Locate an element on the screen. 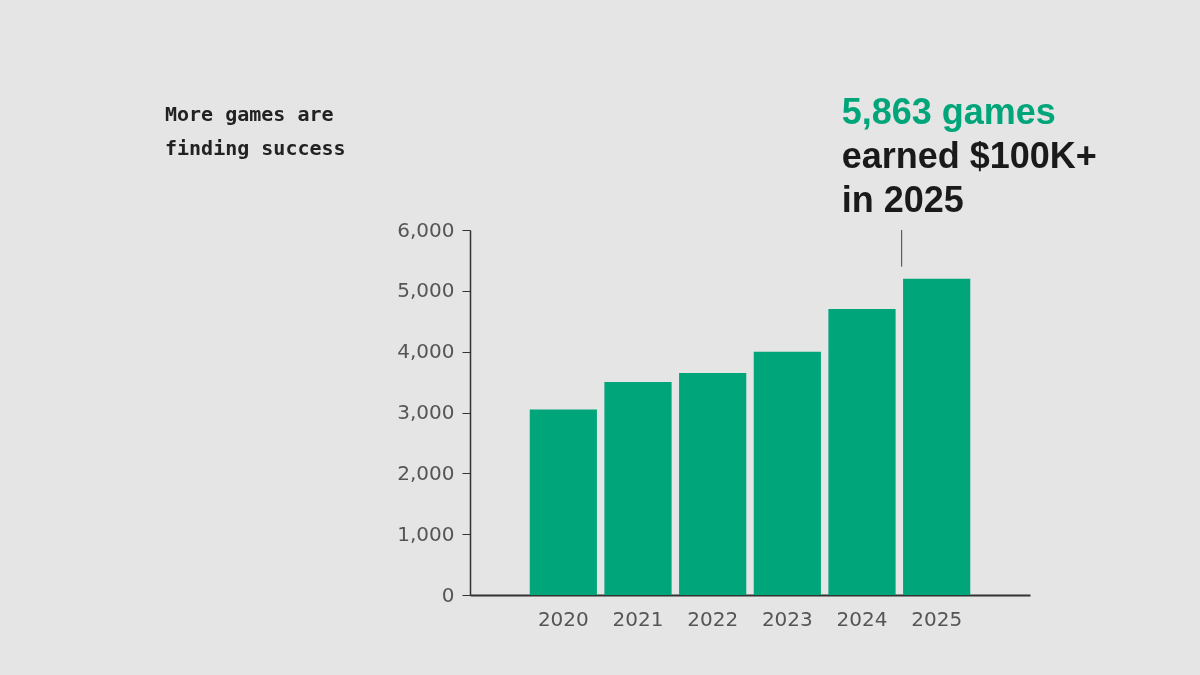  x-tick-label: 2024 is located at coordinates (862, 618).